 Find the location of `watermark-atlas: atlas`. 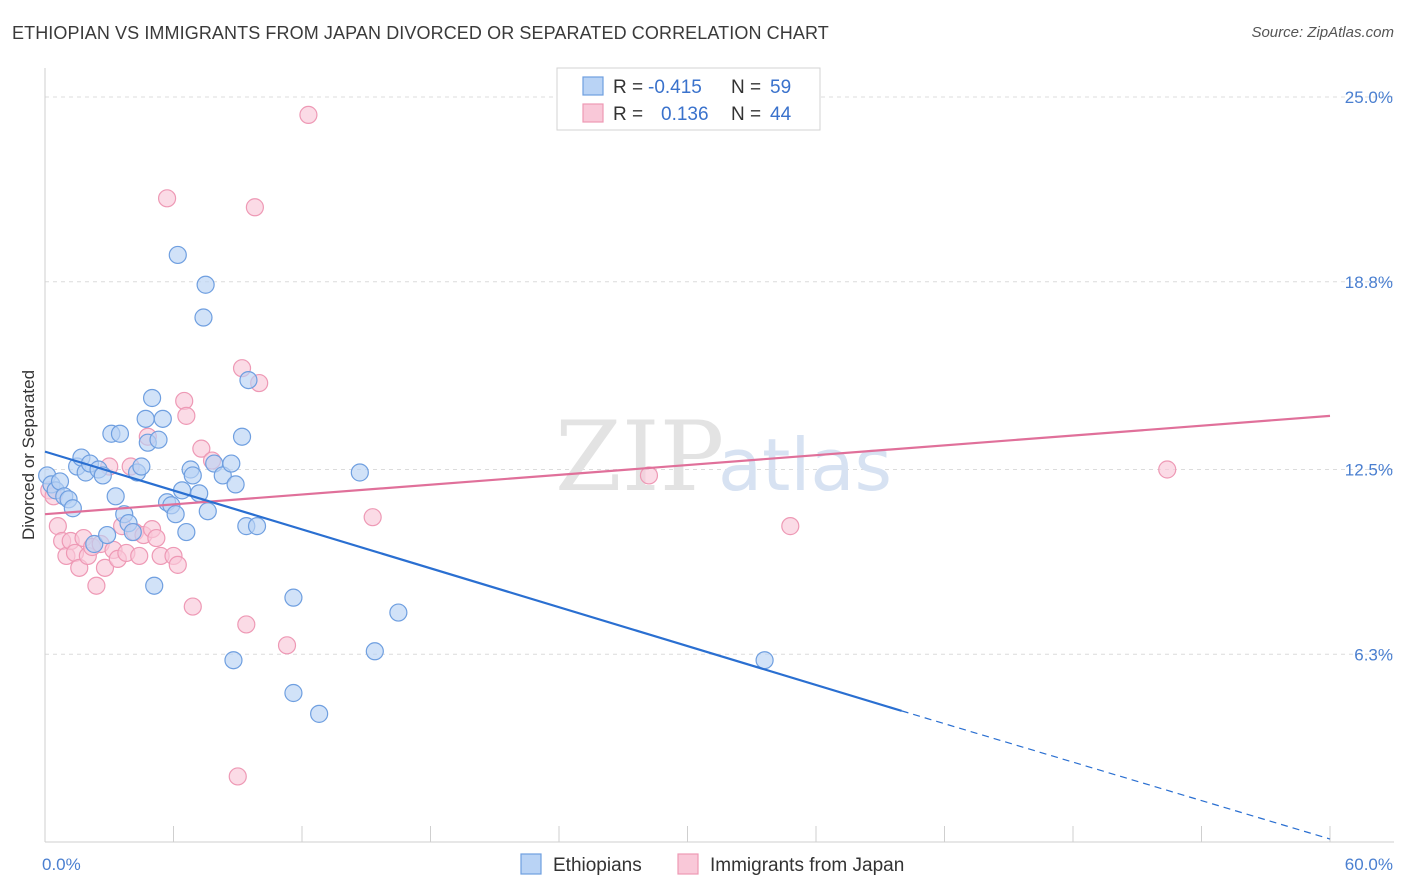

watermark-atlas: atlas is located at coordinates (805, 465).